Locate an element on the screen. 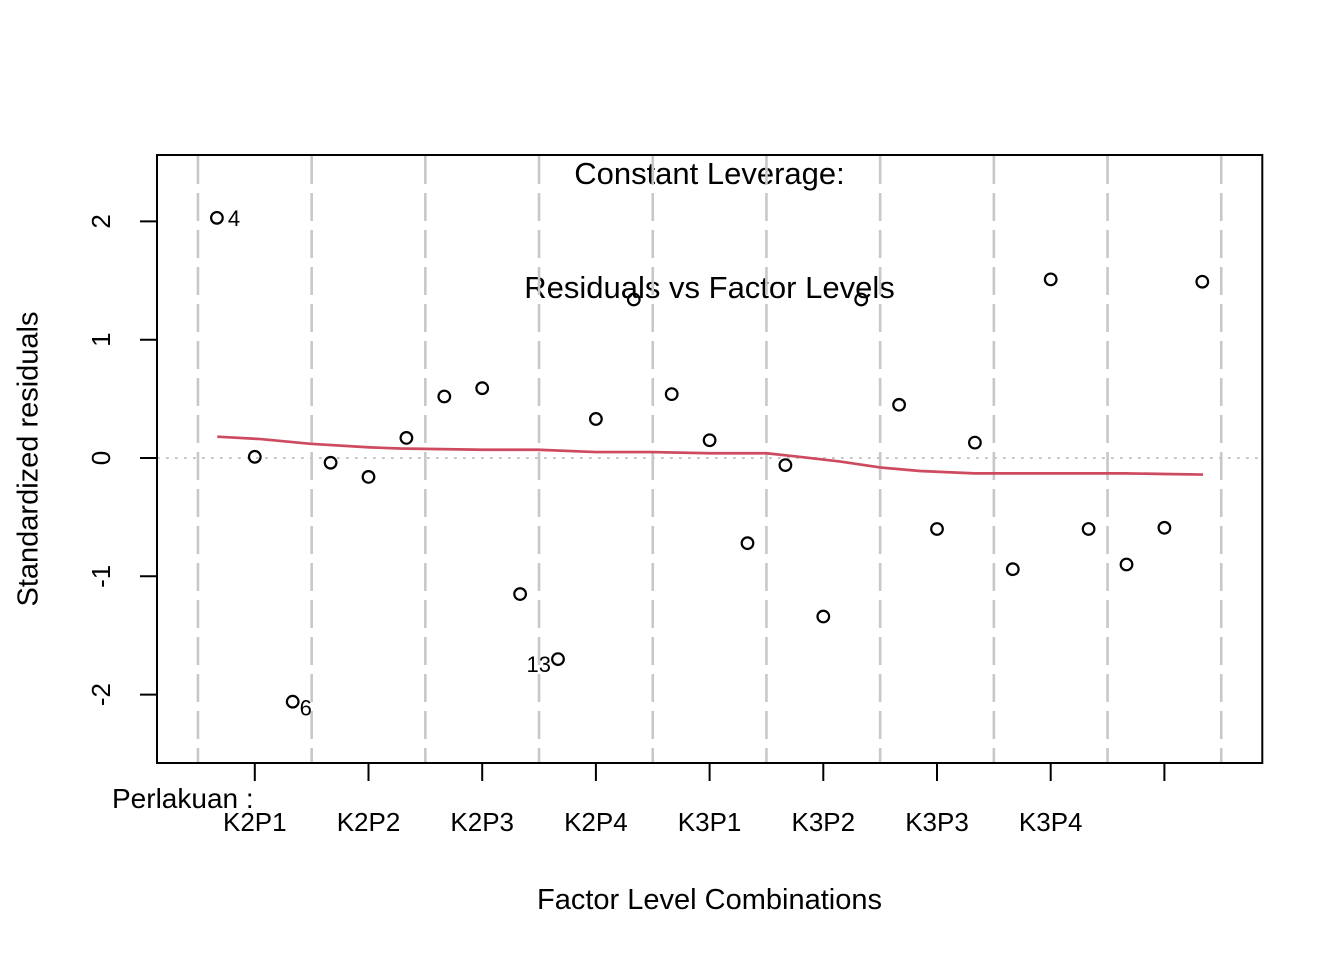 The image size is (1344, 960). y-tick-label: -1 is located at coordinates (101, 576).